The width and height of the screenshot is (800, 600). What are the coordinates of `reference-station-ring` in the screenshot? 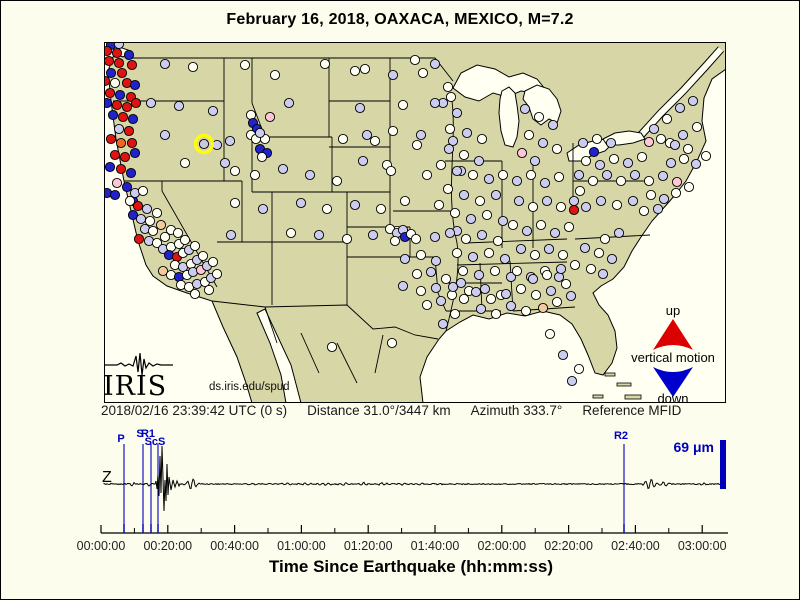 It's located at (204, 144).